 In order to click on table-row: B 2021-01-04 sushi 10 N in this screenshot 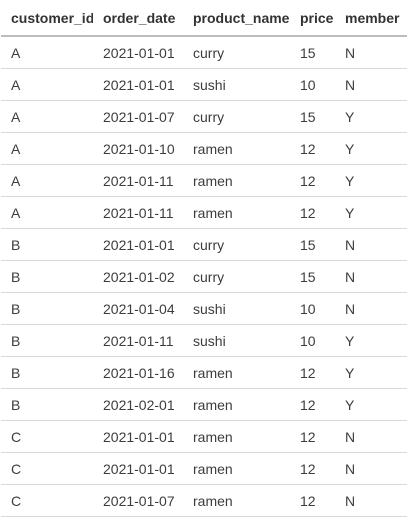, I will do `click(204, 308)`.